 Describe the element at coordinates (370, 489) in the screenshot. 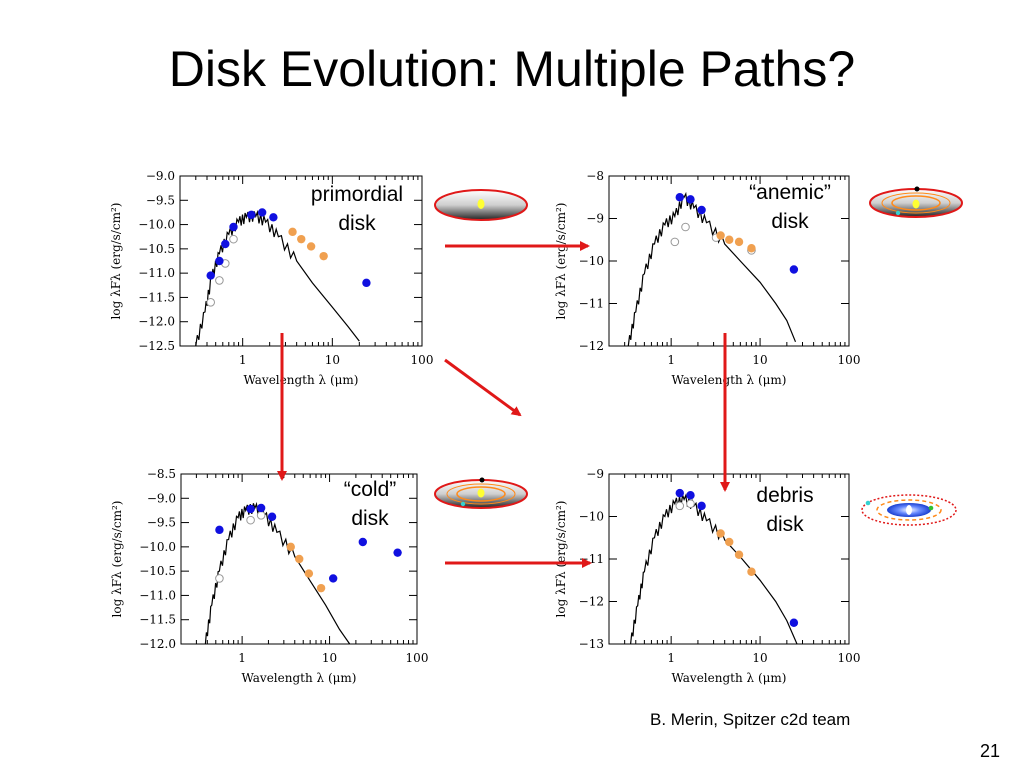

I see `label-cold-line1: “cold”` at that location.